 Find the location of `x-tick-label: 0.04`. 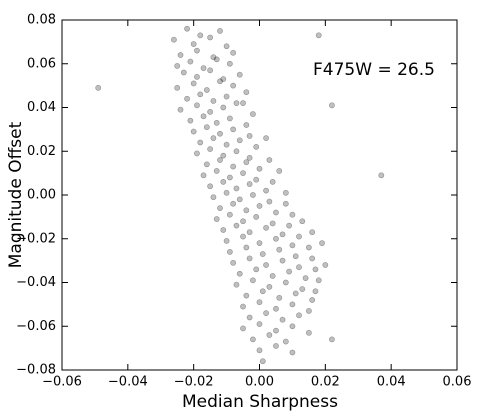

x-tick-label: 0.04 is located at coordinates (391, 382).